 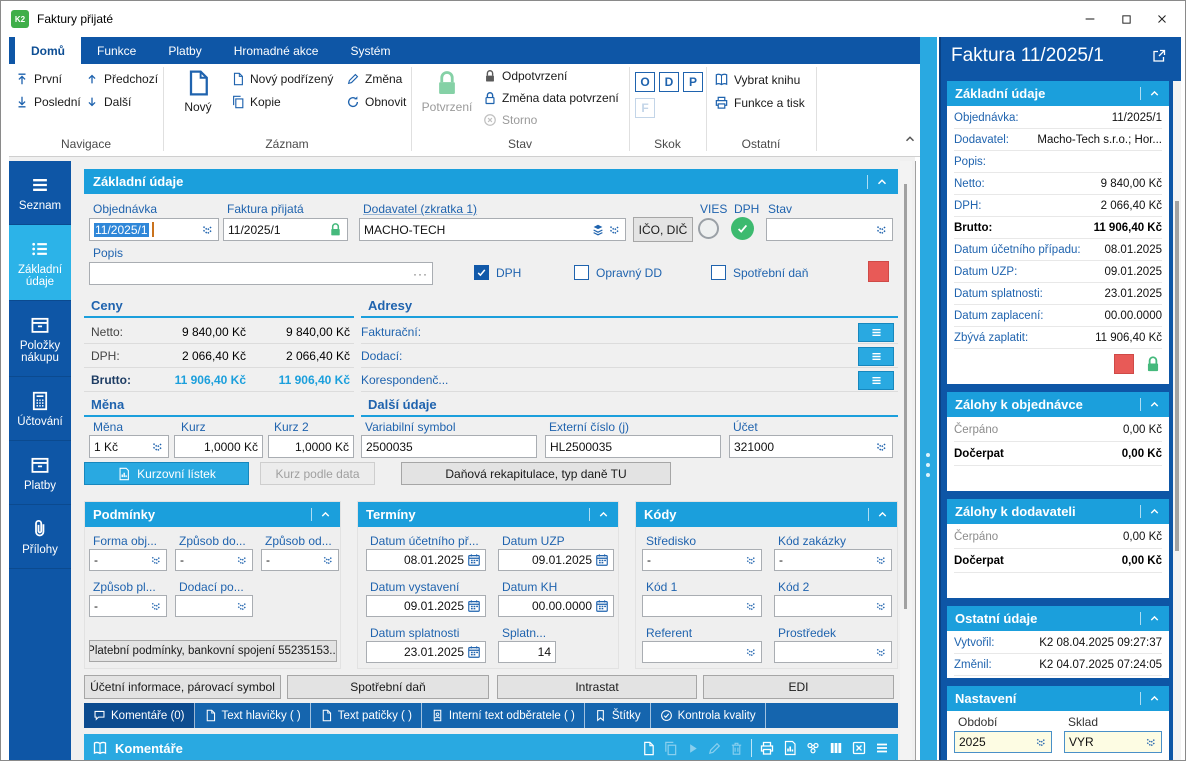 I want to click on new-document-icon, so click(x=648, y=748).